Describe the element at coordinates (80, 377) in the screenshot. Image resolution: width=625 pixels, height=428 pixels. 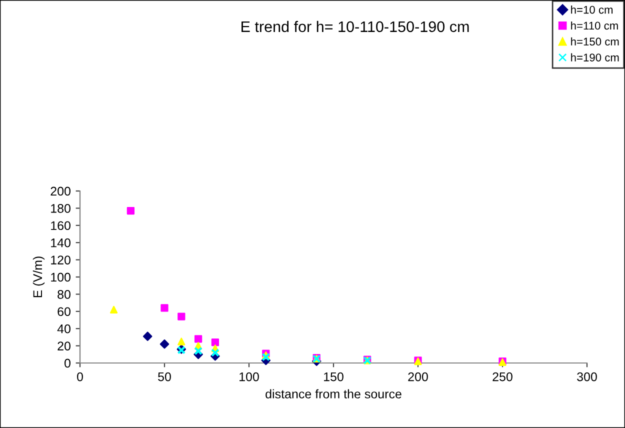
I see `x-tick-label: 0` at that location.